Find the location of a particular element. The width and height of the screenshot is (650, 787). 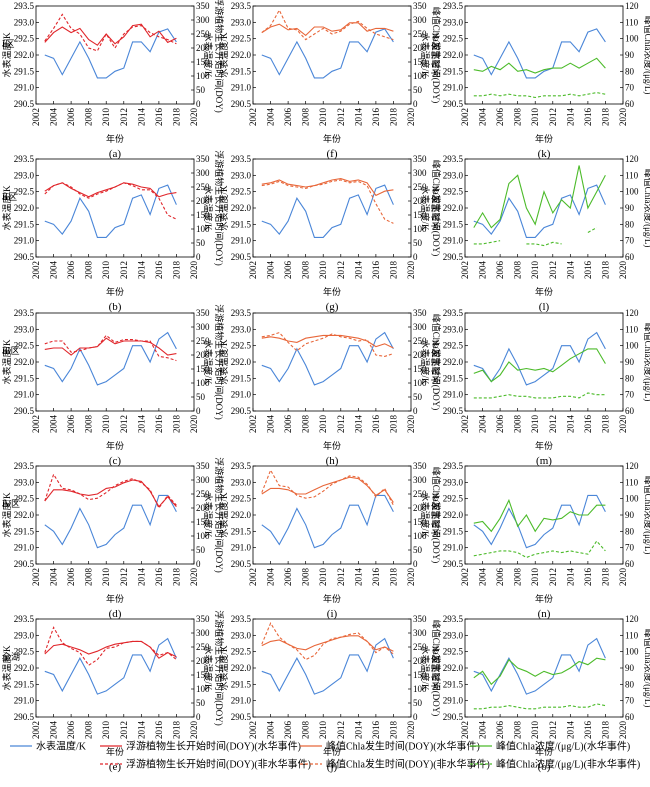

panel-caption: (e) is located at coordinates (115, 767).